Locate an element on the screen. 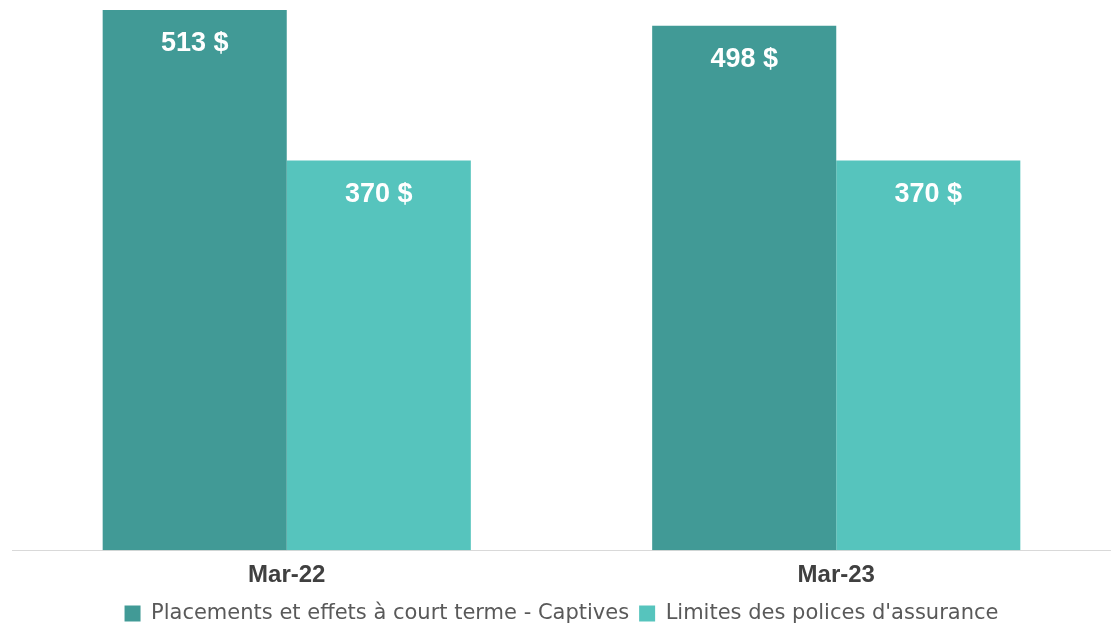  legend-label: Placements et effets à court terme - Captives is located at coordinates (390, 611).